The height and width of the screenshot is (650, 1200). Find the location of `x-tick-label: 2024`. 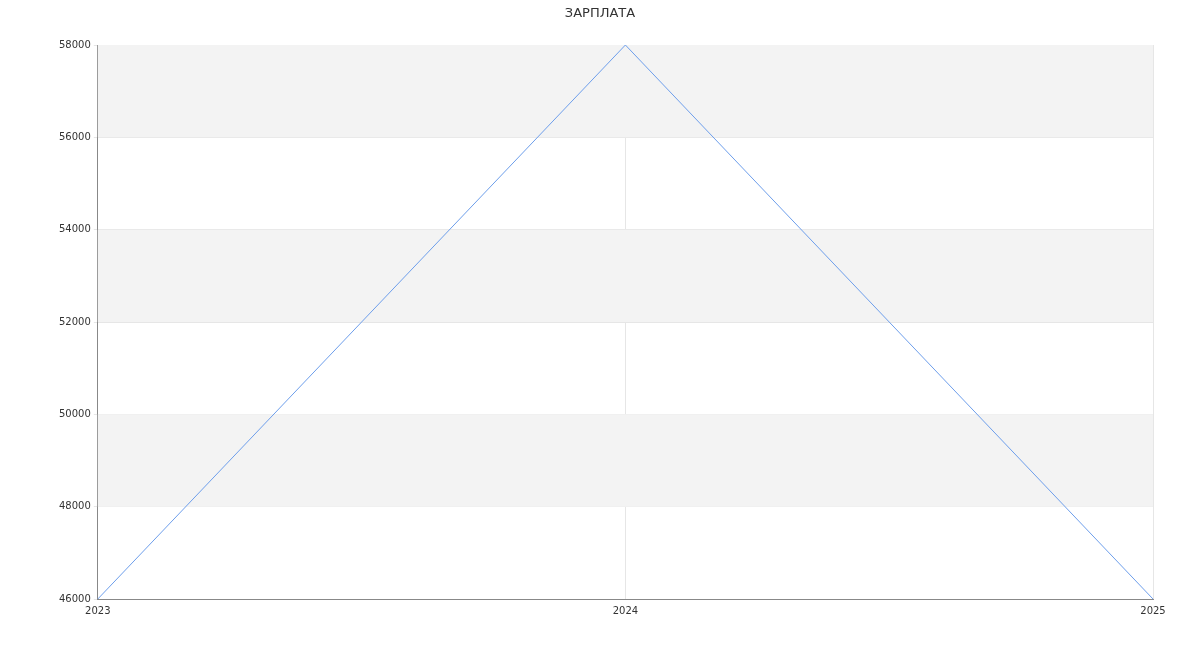

x-tick-label: 2024 is located at coordinates (625, 610).